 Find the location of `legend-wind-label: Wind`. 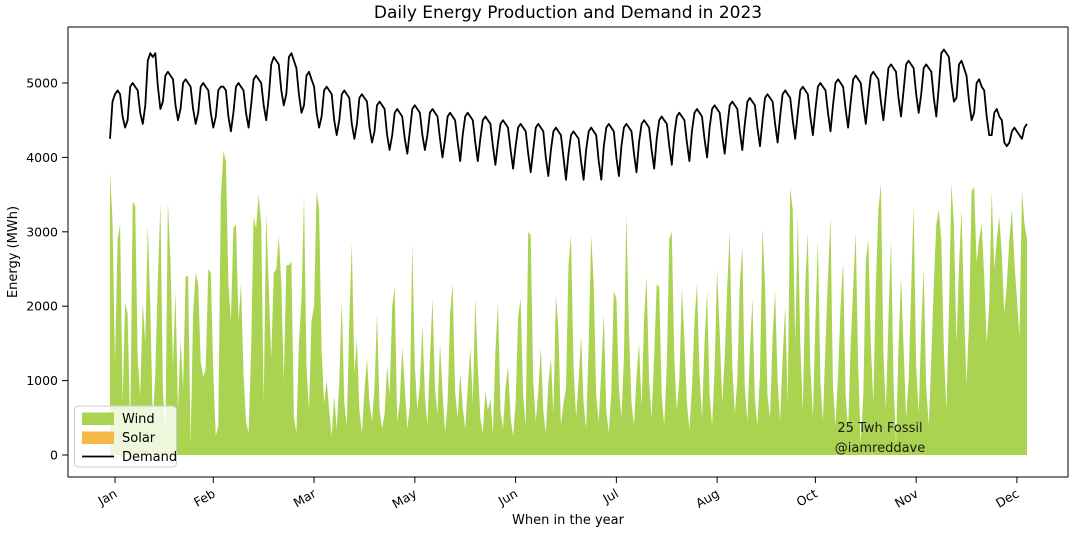

legend-wind-label: Wind is located at coordinates (138, 419).